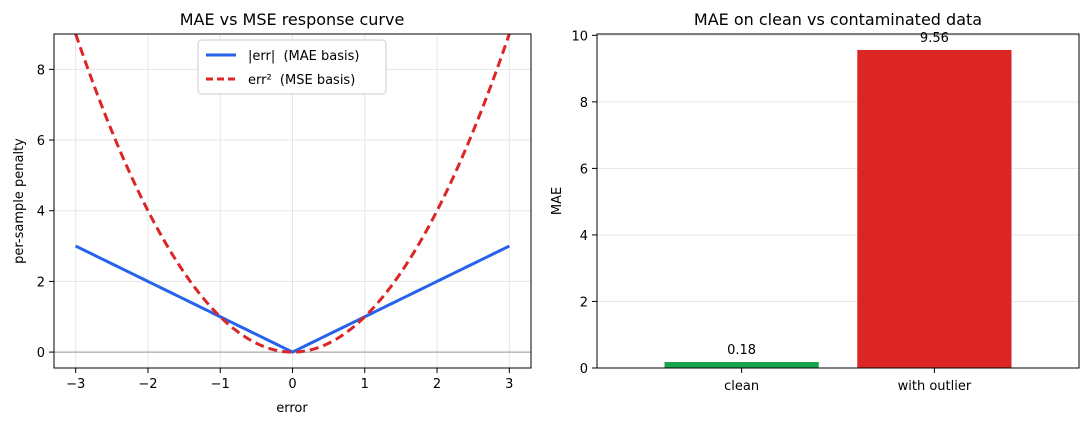  What do you see at coordinates (579, 36) in the screenshot?
I see `chart2-ytick-label: 10` at bounding box center [579, 36].